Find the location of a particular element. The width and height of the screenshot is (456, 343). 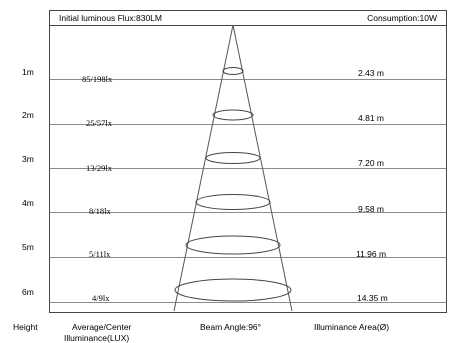

beam-edge-right is located at coordinates (262, 168).